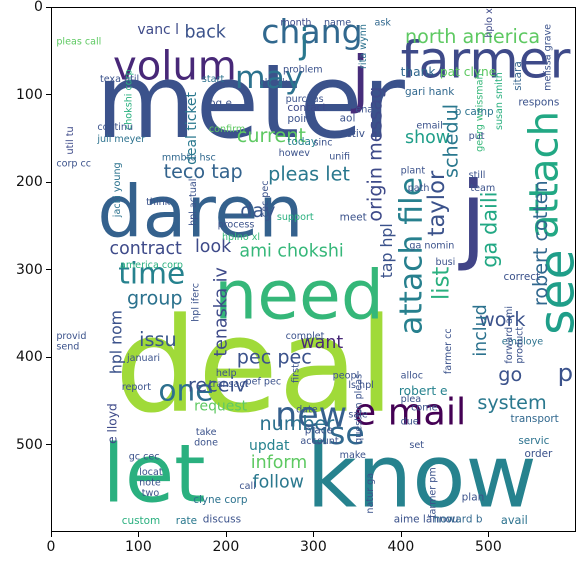 Image resolution: width=584 pixels, height=574 pixels. I want to click on cloud-word: jacki young, so click(117, 190).